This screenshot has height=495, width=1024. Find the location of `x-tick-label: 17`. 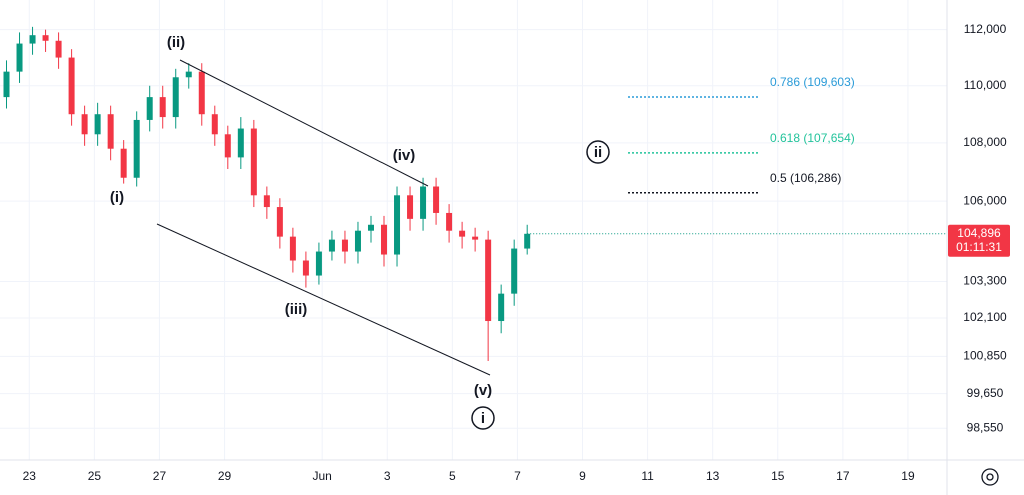

x-tick-label: 17 is located at coordinates (843, 476).